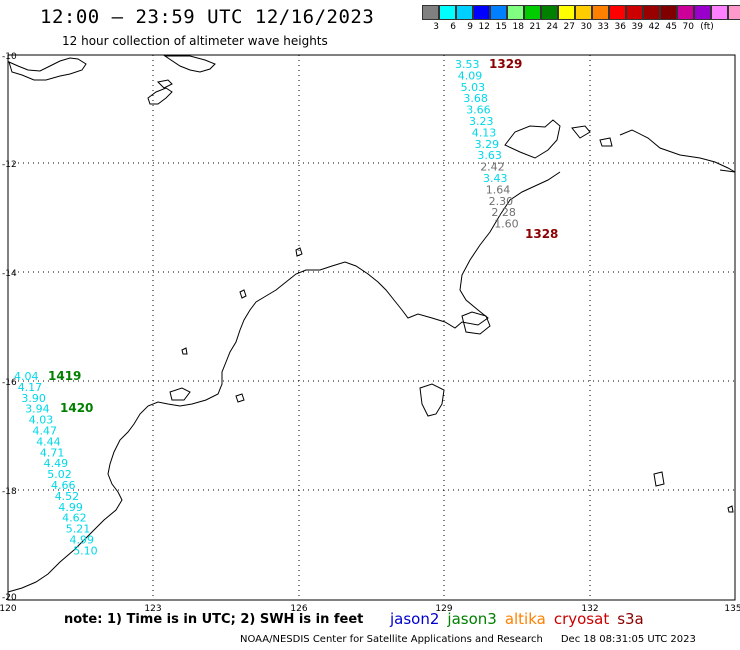 The image size is (740, 650). Describe the element at coordinates (484, 27) in the screenshot. I see `legend-label: 12` at that location.